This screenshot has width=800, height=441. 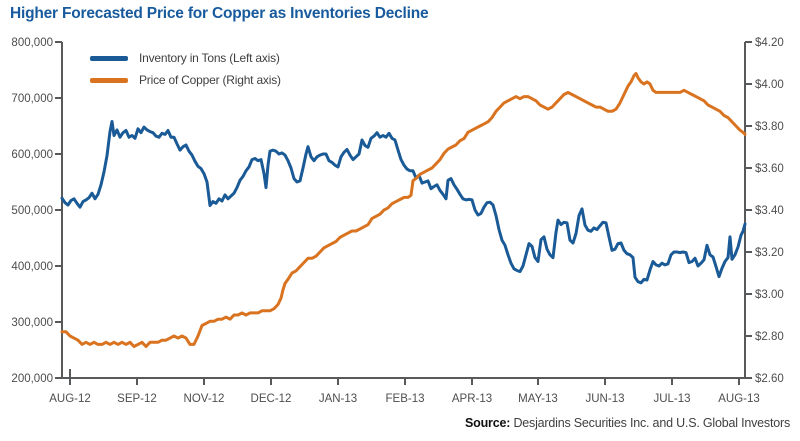 I want to click on x-axis-tick-label: JUN-13, so click(x=605, y=399).